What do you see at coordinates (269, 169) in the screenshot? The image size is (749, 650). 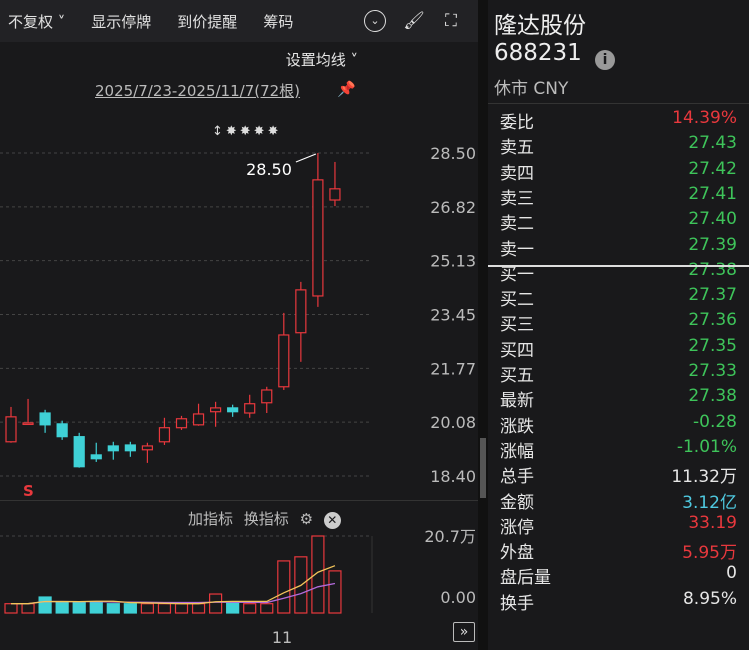 I see `max-price-label: 28.50` at bounding box center [269, 169].